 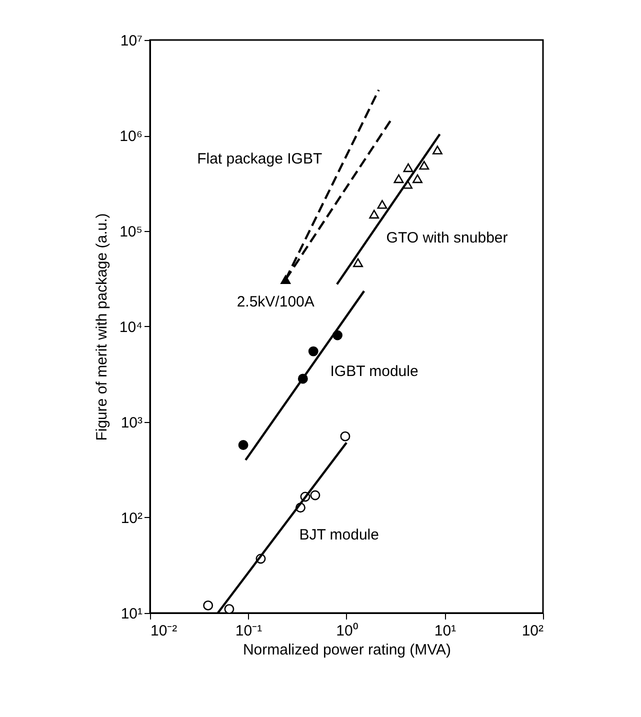 What do you see at coordinates (131, 41) in the screenshot?
I see `y-tick-label: 10⁷` at bounding box center [131, 41].